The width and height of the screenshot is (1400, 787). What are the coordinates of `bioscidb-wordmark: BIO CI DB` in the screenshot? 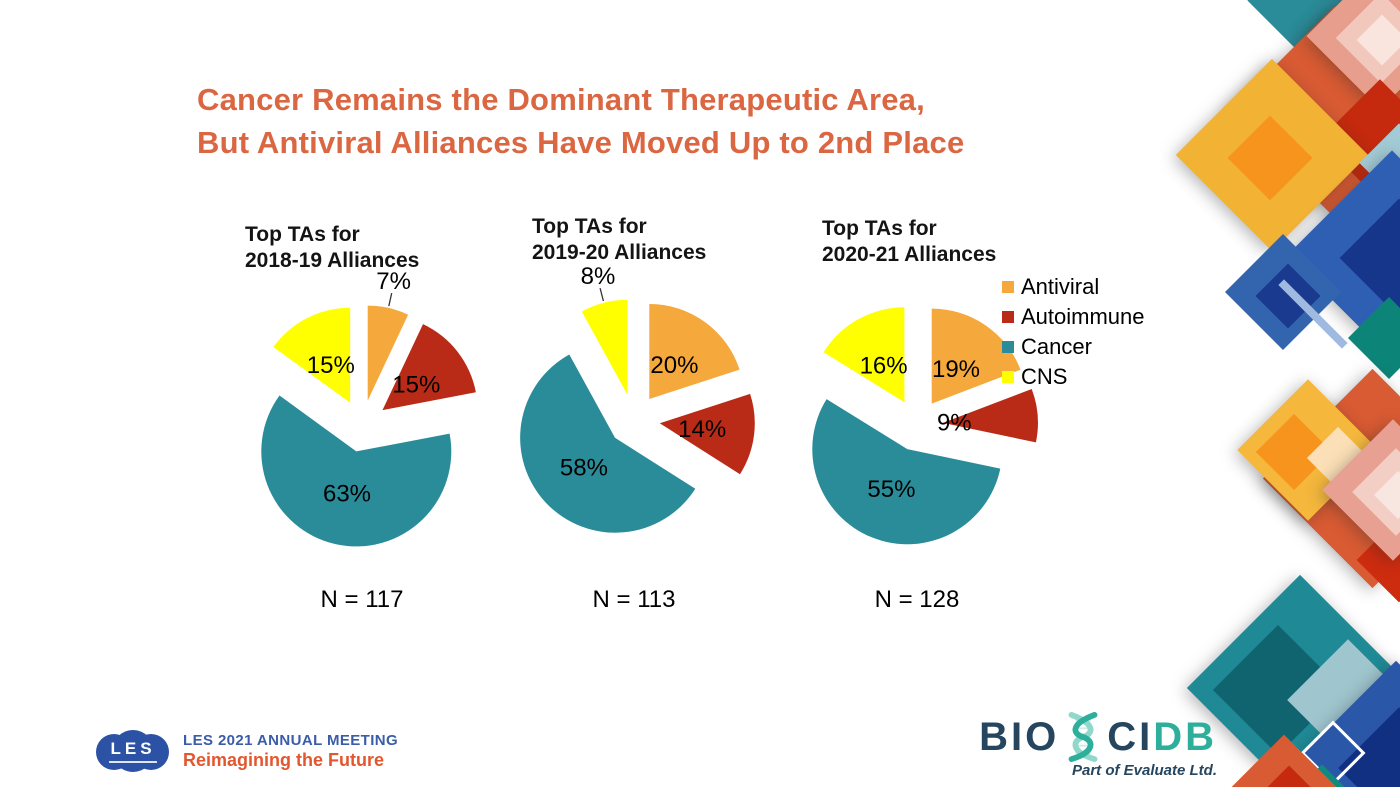 It's located at (1069, 737).